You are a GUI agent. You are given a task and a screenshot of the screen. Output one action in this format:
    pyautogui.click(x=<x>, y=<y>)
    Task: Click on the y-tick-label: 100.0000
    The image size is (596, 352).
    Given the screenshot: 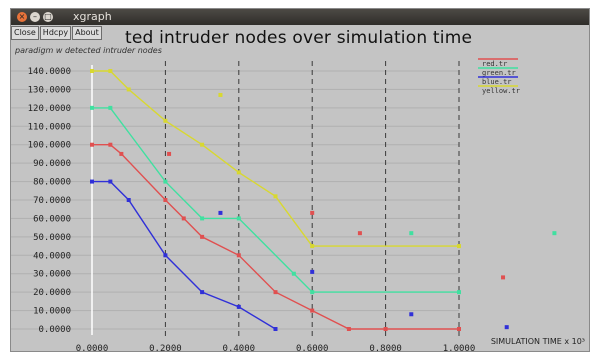 What is the action you would take?
    pyautogui.click(x=49, y=146)
    